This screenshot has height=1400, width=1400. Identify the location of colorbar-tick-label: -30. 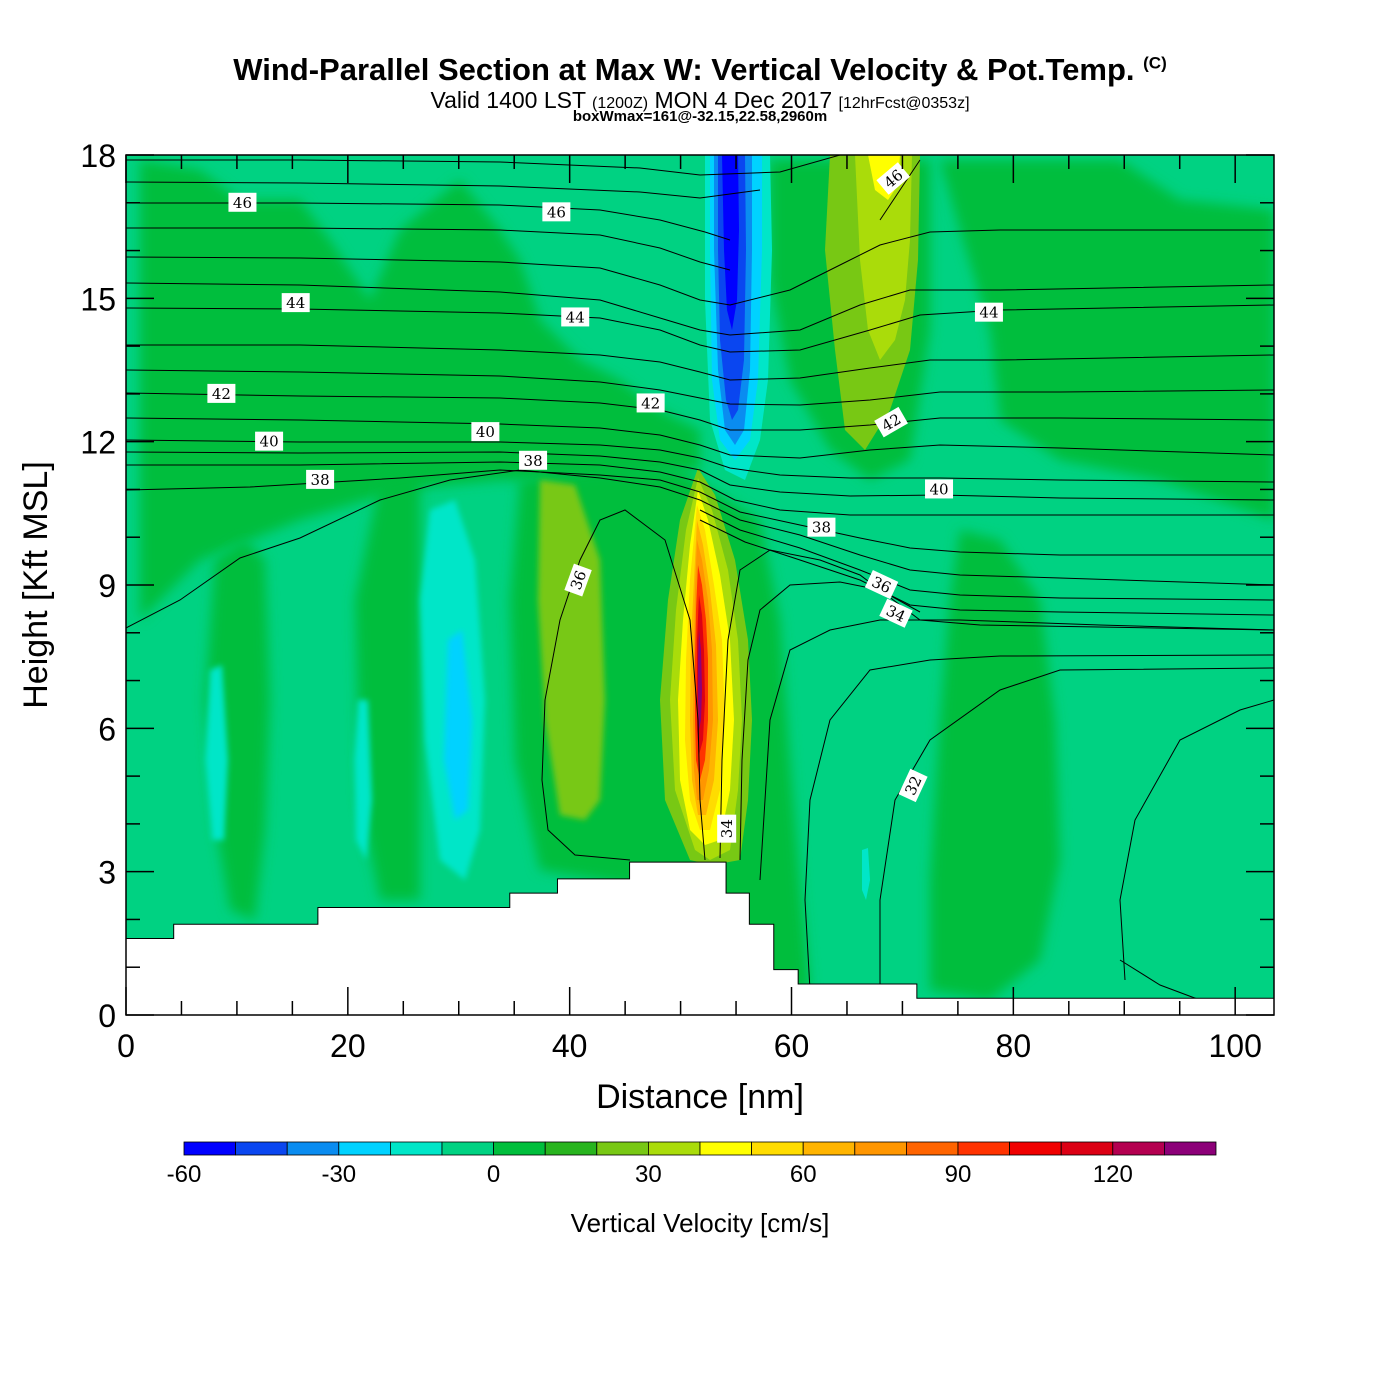
(338, 1174).